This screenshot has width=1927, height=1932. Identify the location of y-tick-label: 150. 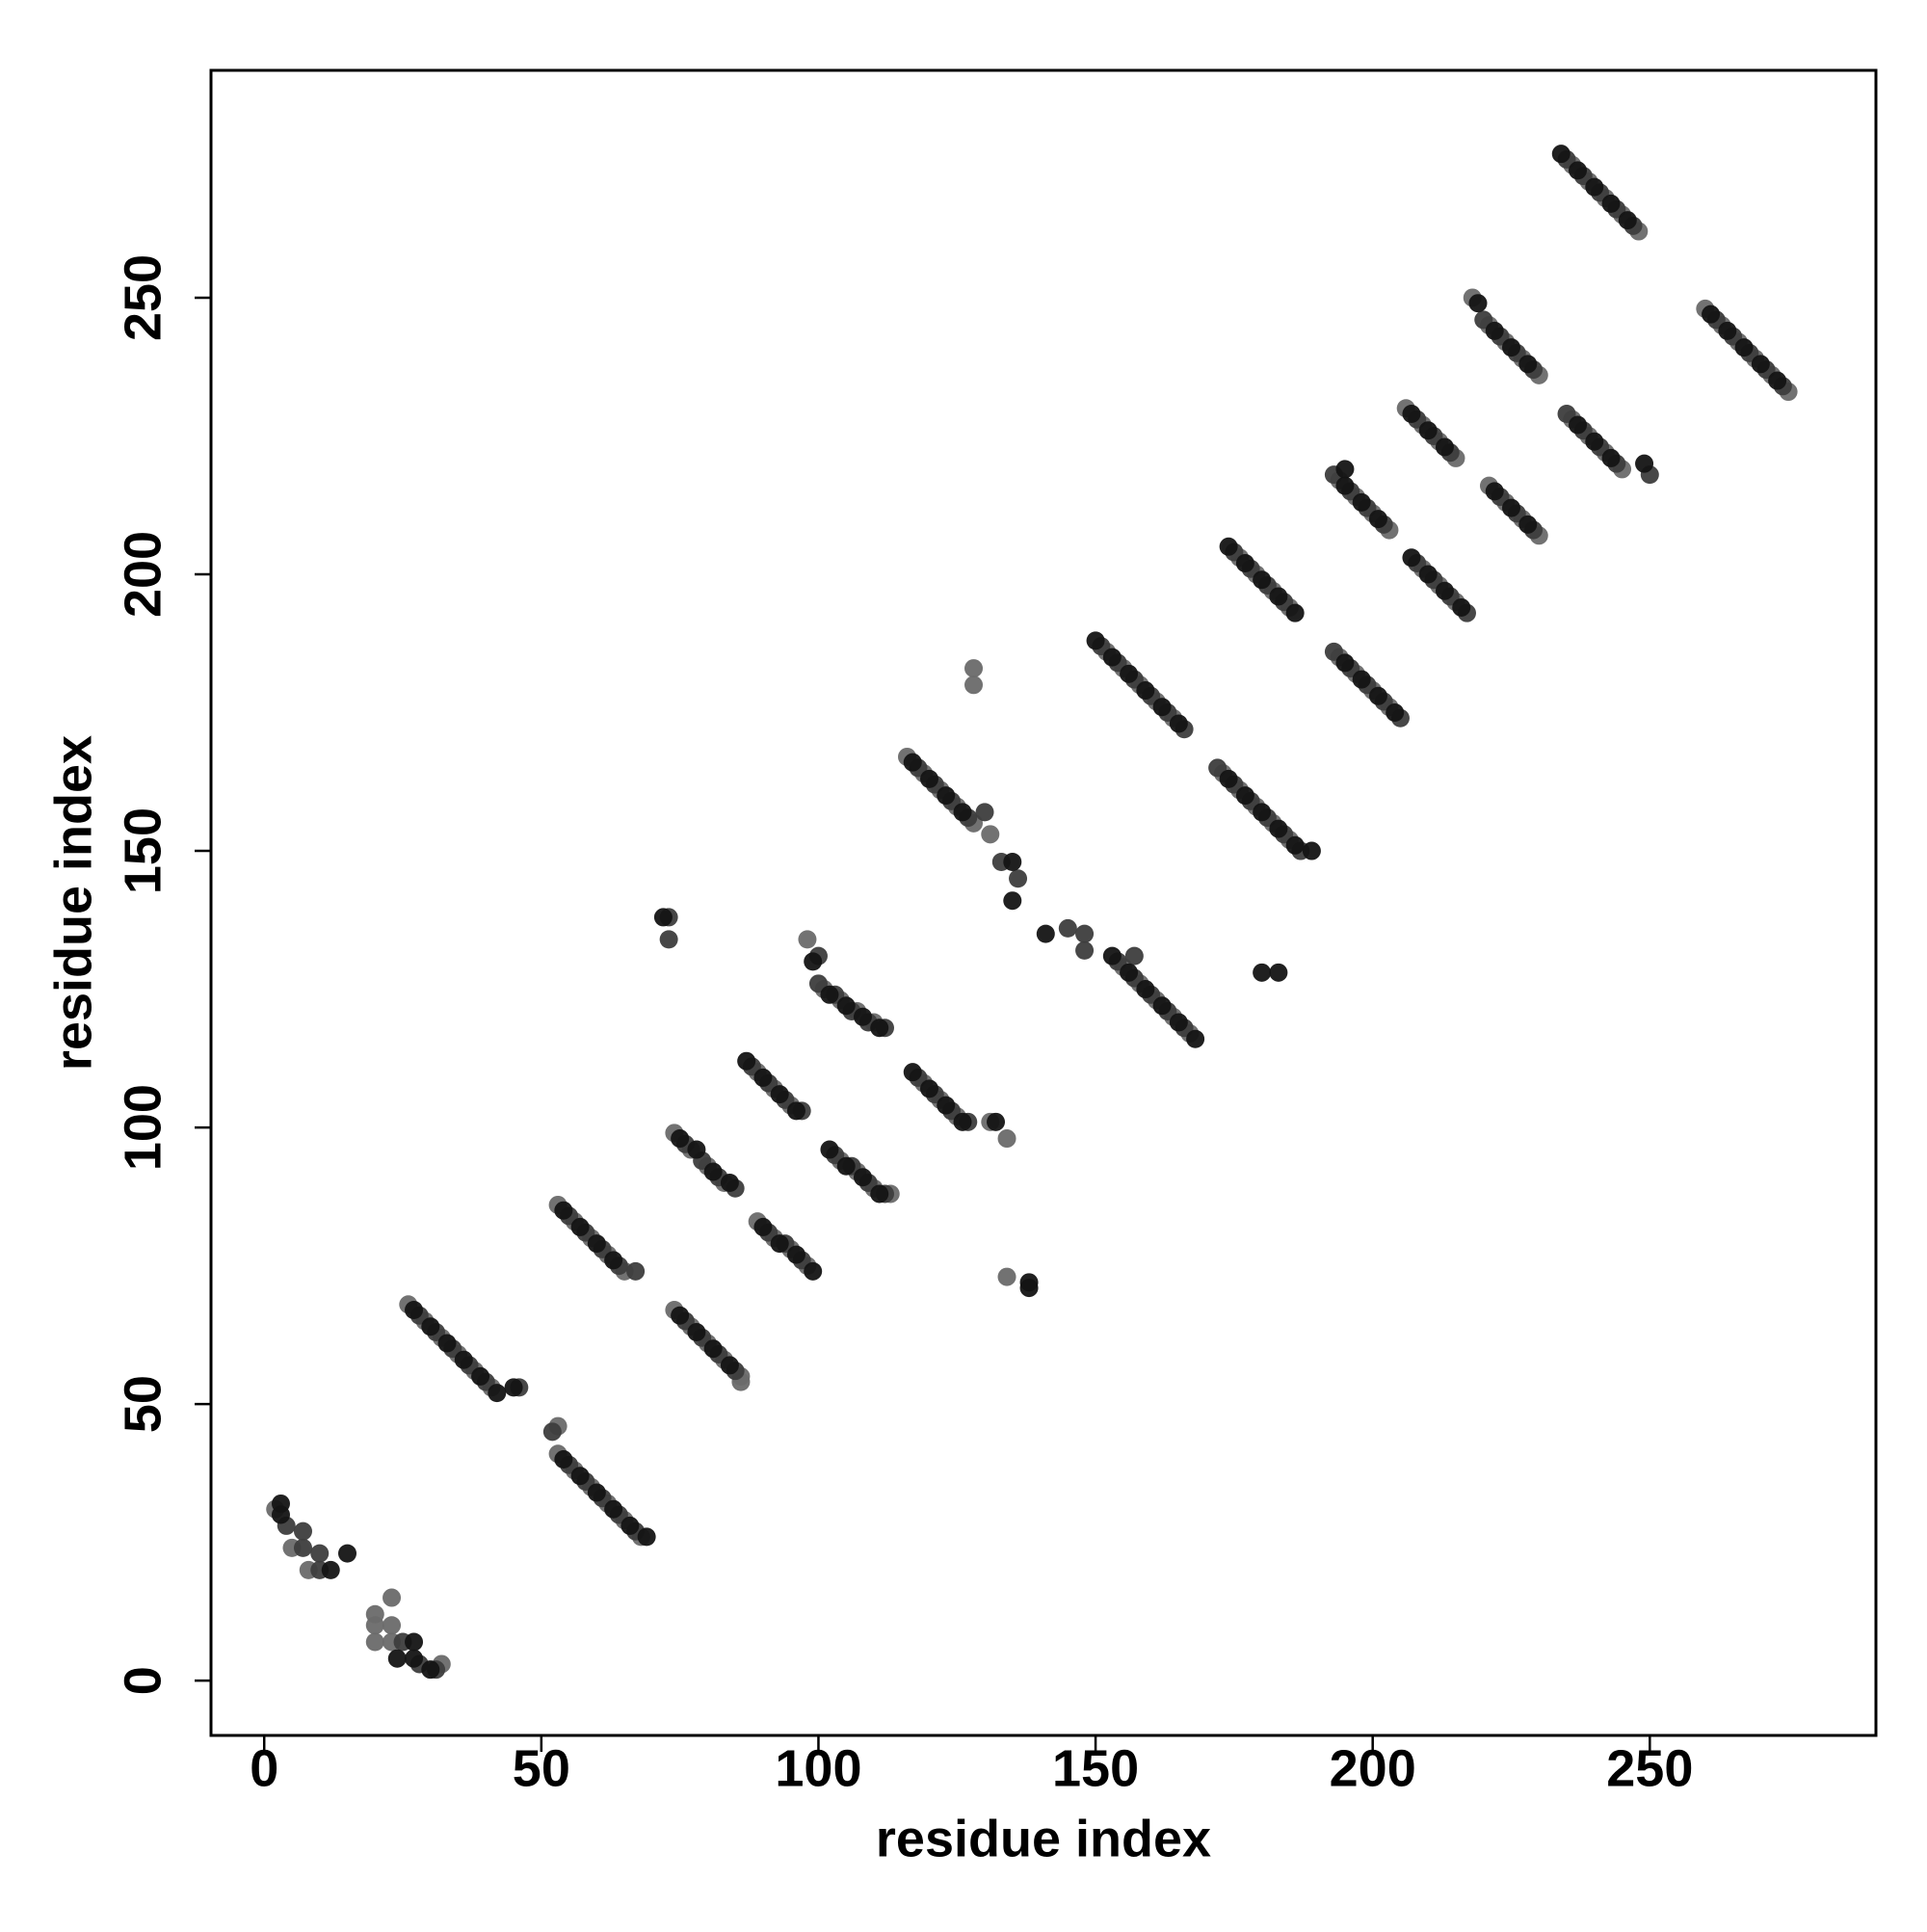
(143, 850).